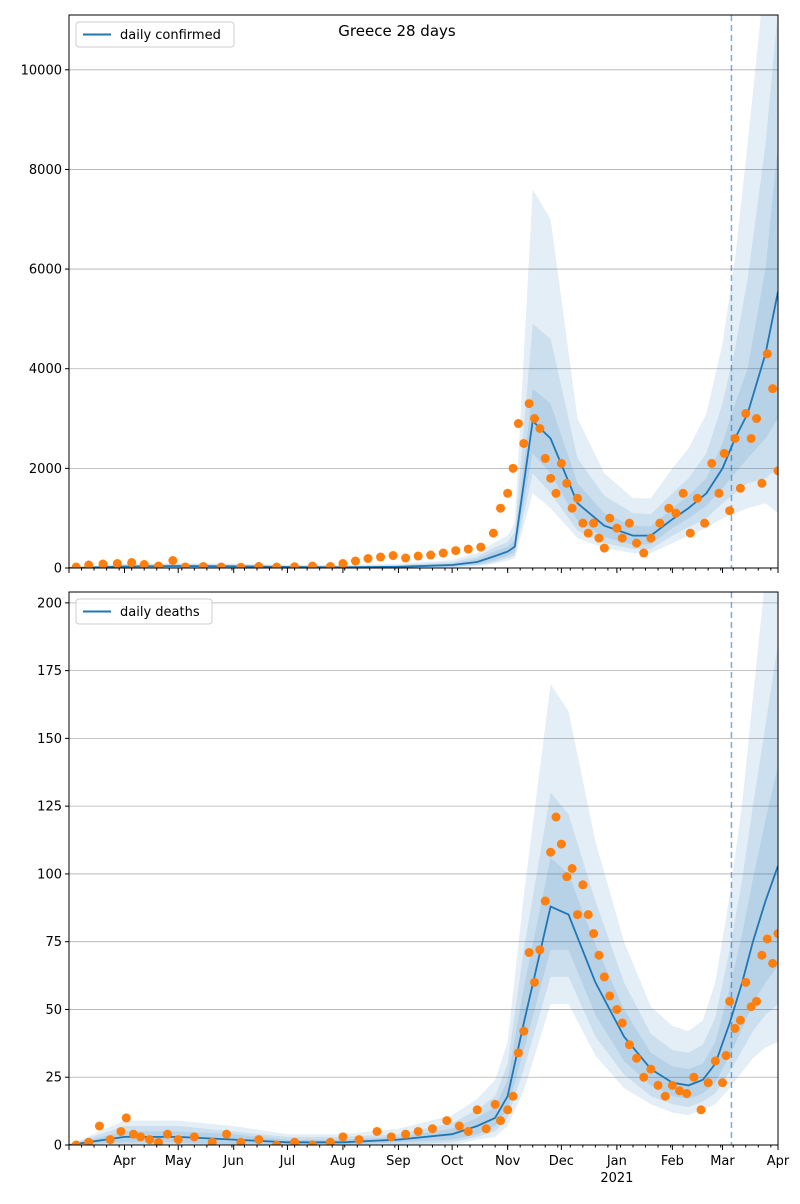 Image resolution: width=800 pixels, height=1204 pixels. What do you see at coordinates (124, 1161) in the screenshot?
I see `x-tick-label: Apr` at bounding box center [124, 1161].